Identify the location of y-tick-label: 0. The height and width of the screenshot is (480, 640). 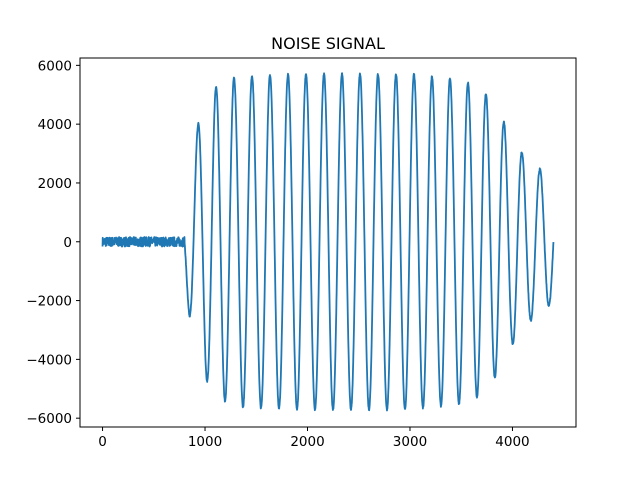
(67, 243).